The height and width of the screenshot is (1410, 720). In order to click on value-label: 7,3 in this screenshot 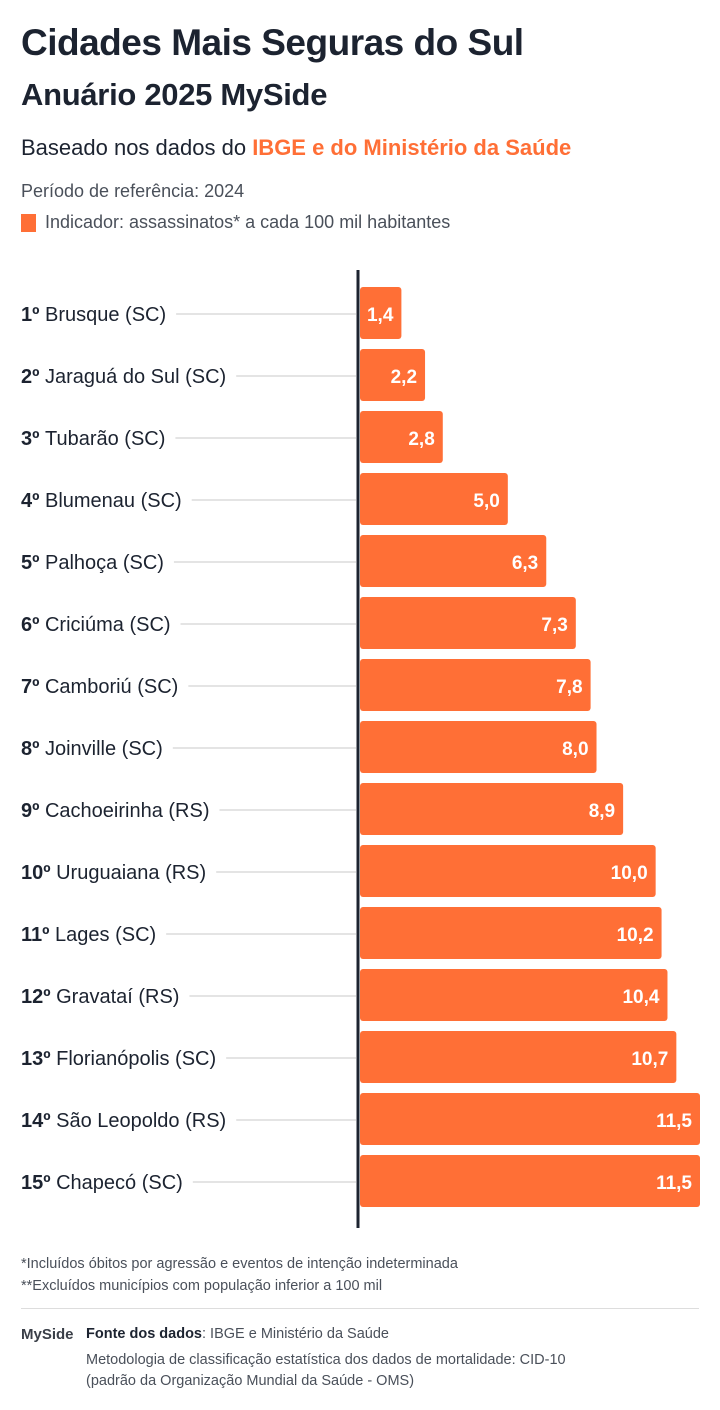, I will do `click(554, 625)`.